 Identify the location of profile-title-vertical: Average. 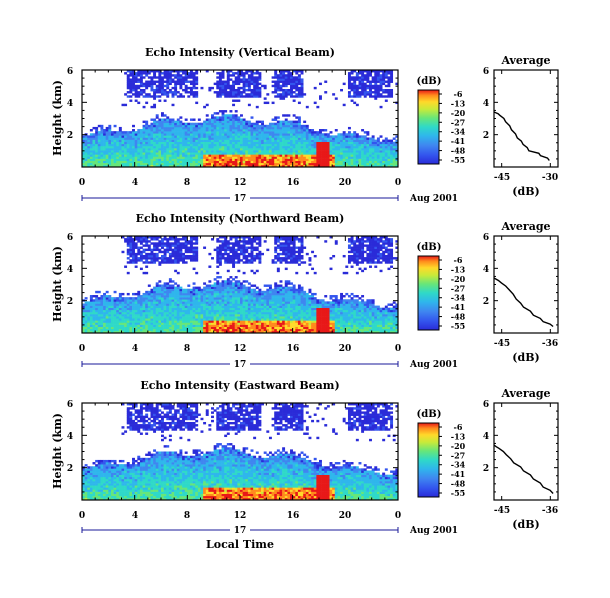
(525, 60).